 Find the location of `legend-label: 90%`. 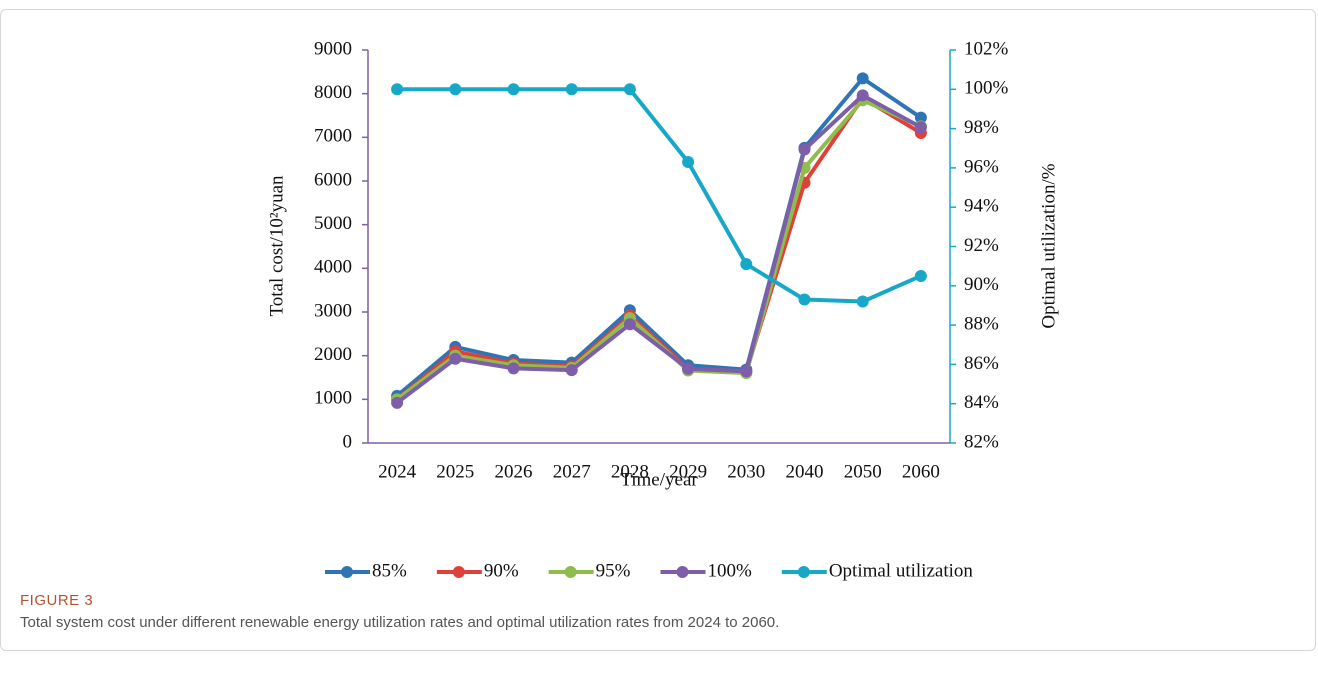

legend-label: 90% is located at coordinates (501, 570).